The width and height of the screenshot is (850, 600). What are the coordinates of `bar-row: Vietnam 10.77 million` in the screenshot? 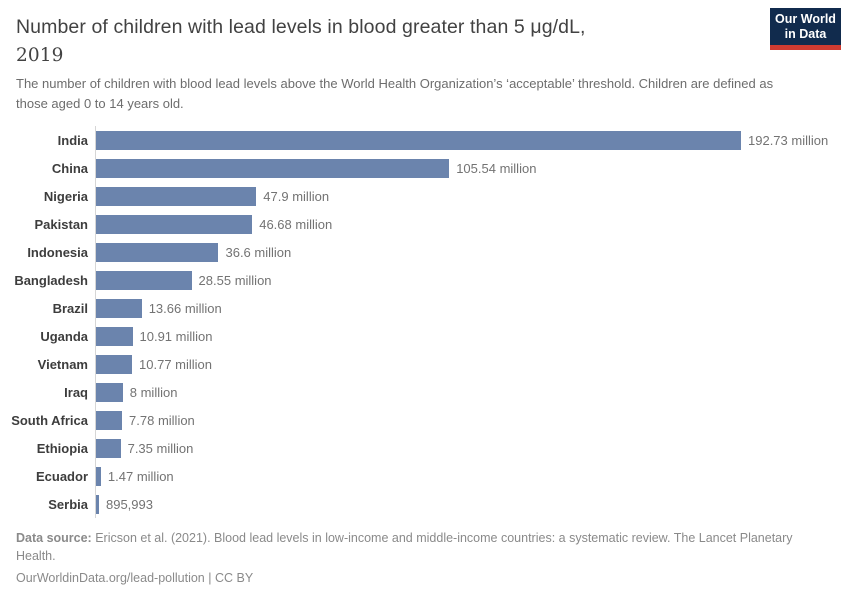 It's located at (425, 364).